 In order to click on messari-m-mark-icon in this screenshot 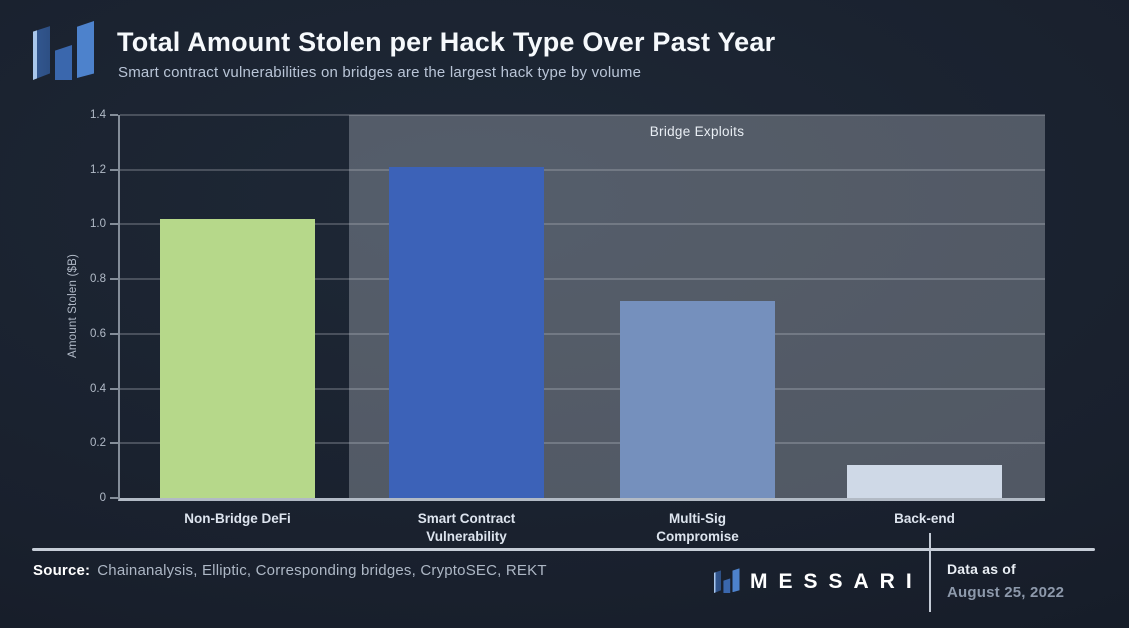, I will do `click(64, 51)`.